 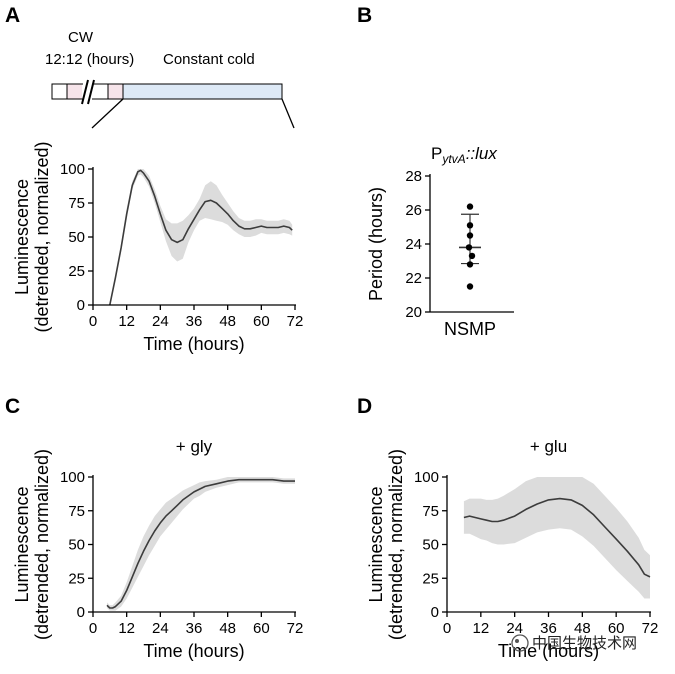 What do you see at coordinates (194, 628) in the screenshot?
I see `chart-c-xtick-label: 36` at bounding box center [194, 628].